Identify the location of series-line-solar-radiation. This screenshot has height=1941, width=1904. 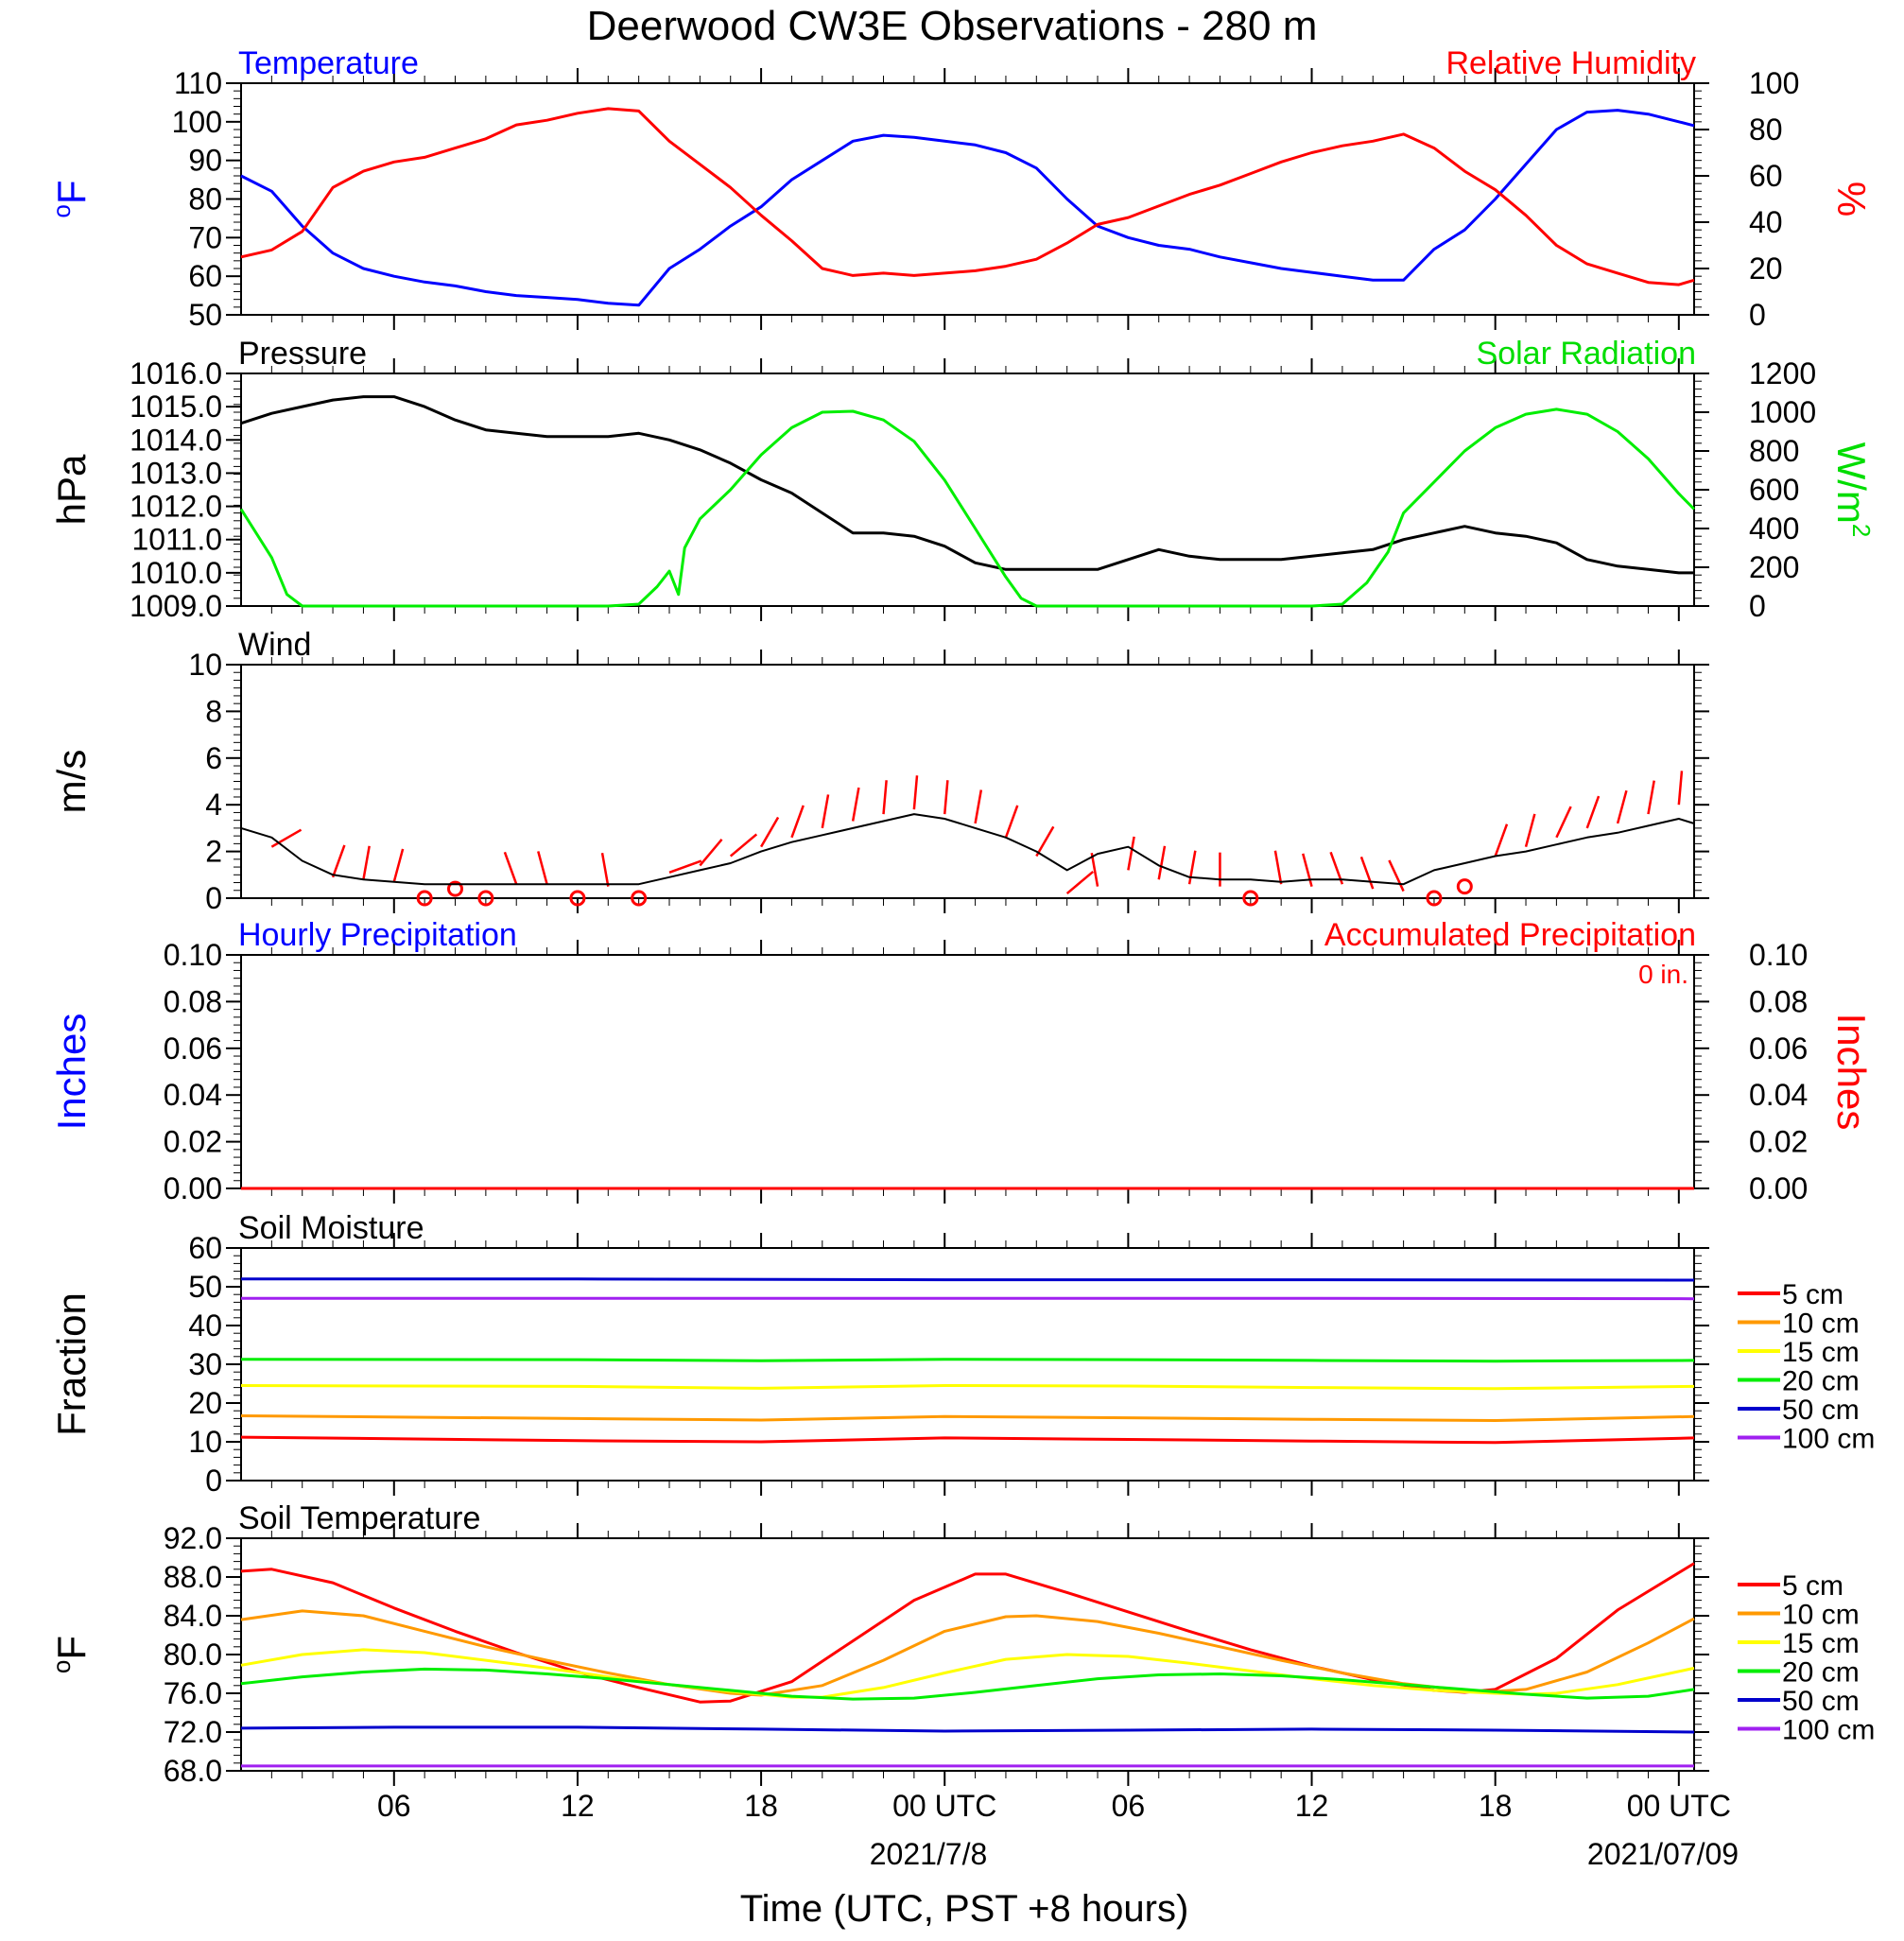
(967, 508).